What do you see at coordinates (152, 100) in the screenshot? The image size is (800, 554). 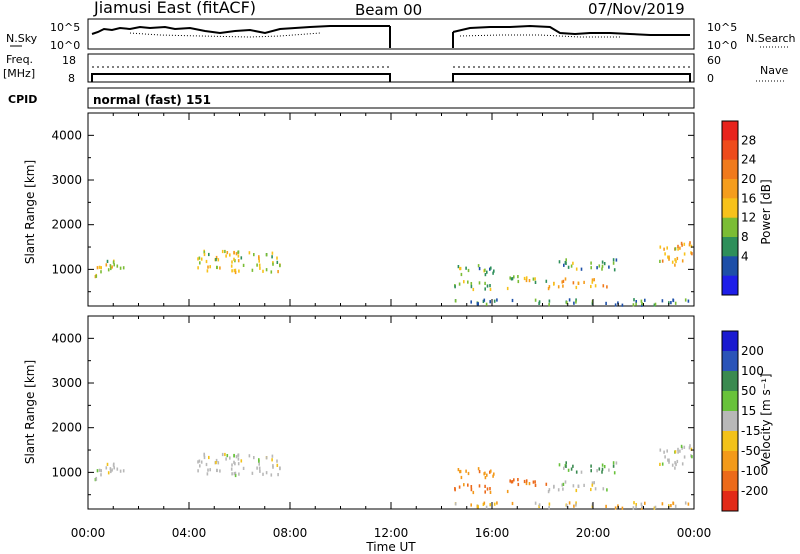 I see `cpid-value: normal (fast) 151` at bounding box center [152, 100].